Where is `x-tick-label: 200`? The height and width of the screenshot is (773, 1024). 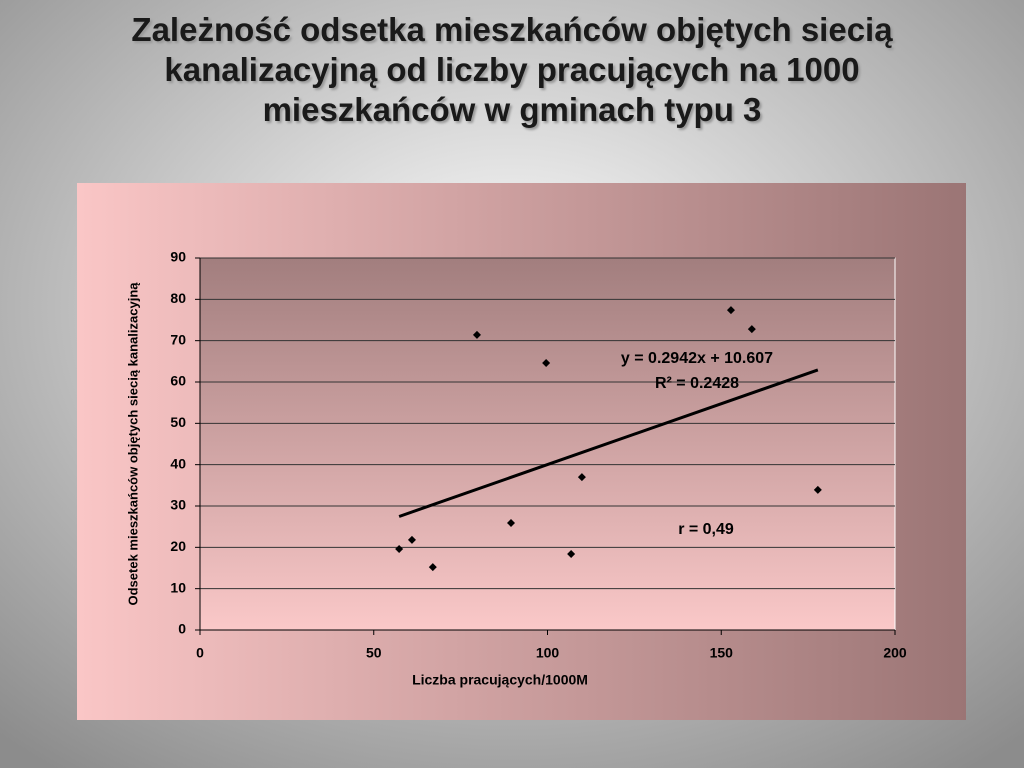 x-tick-label: 200 is located at coordinates (895, 653).